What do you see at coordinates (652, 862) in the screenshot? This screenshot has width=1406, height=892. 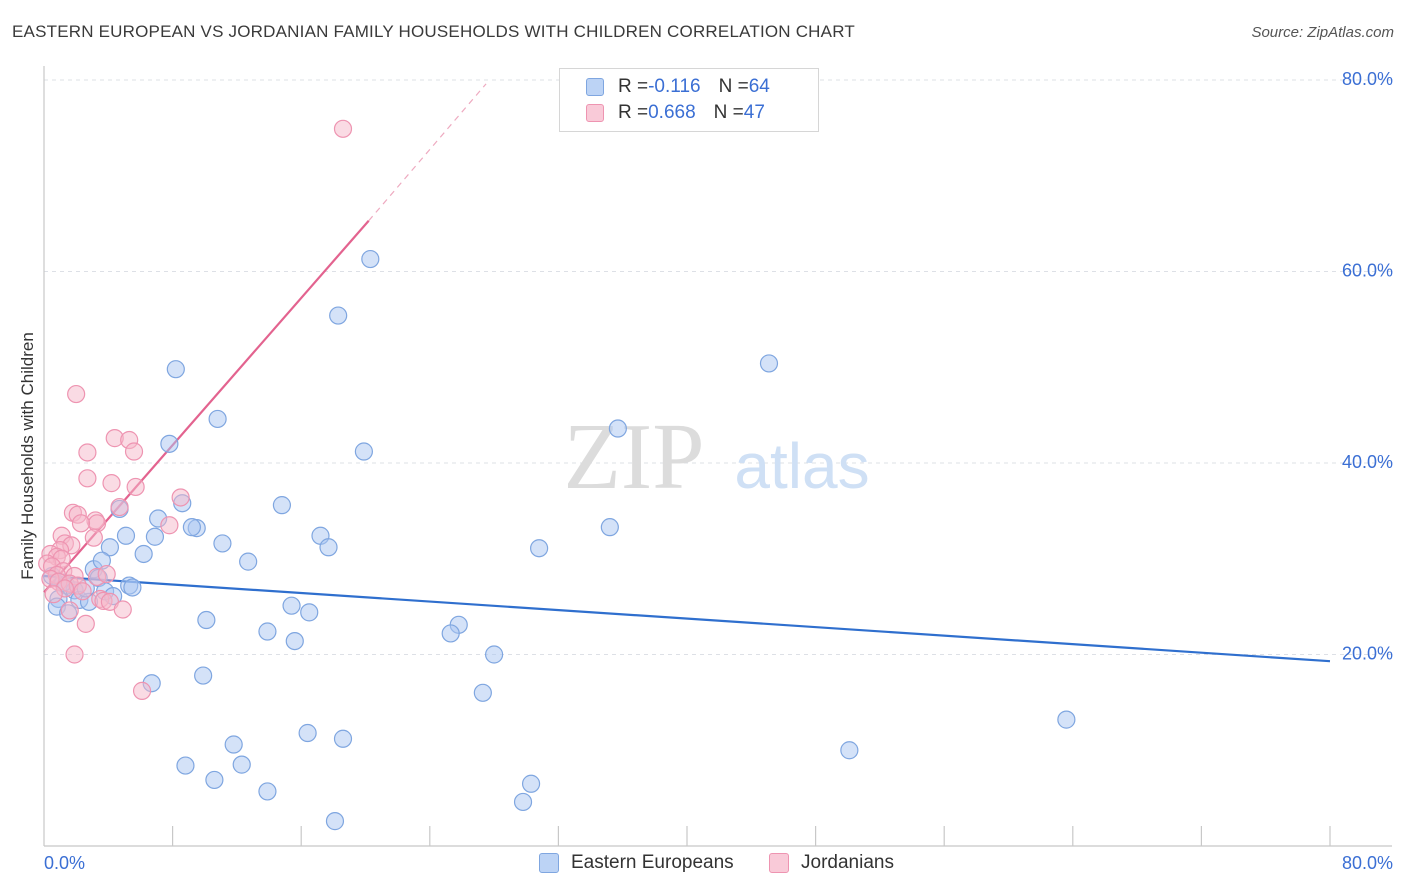 I see `legend-label: Eastern Europeans` at bounding box center [652, 862].